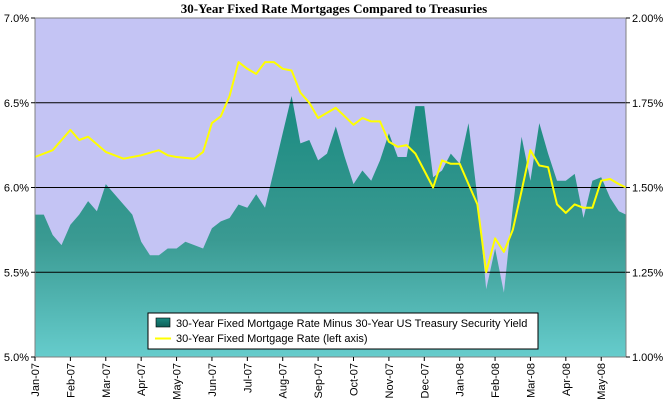 The height and width of the screenshot is (403, 668). What do you see at coordinates (142, 379) in the screenshot?
I see `x-tick-label: Apr-07` at bounding box center [142, 379].